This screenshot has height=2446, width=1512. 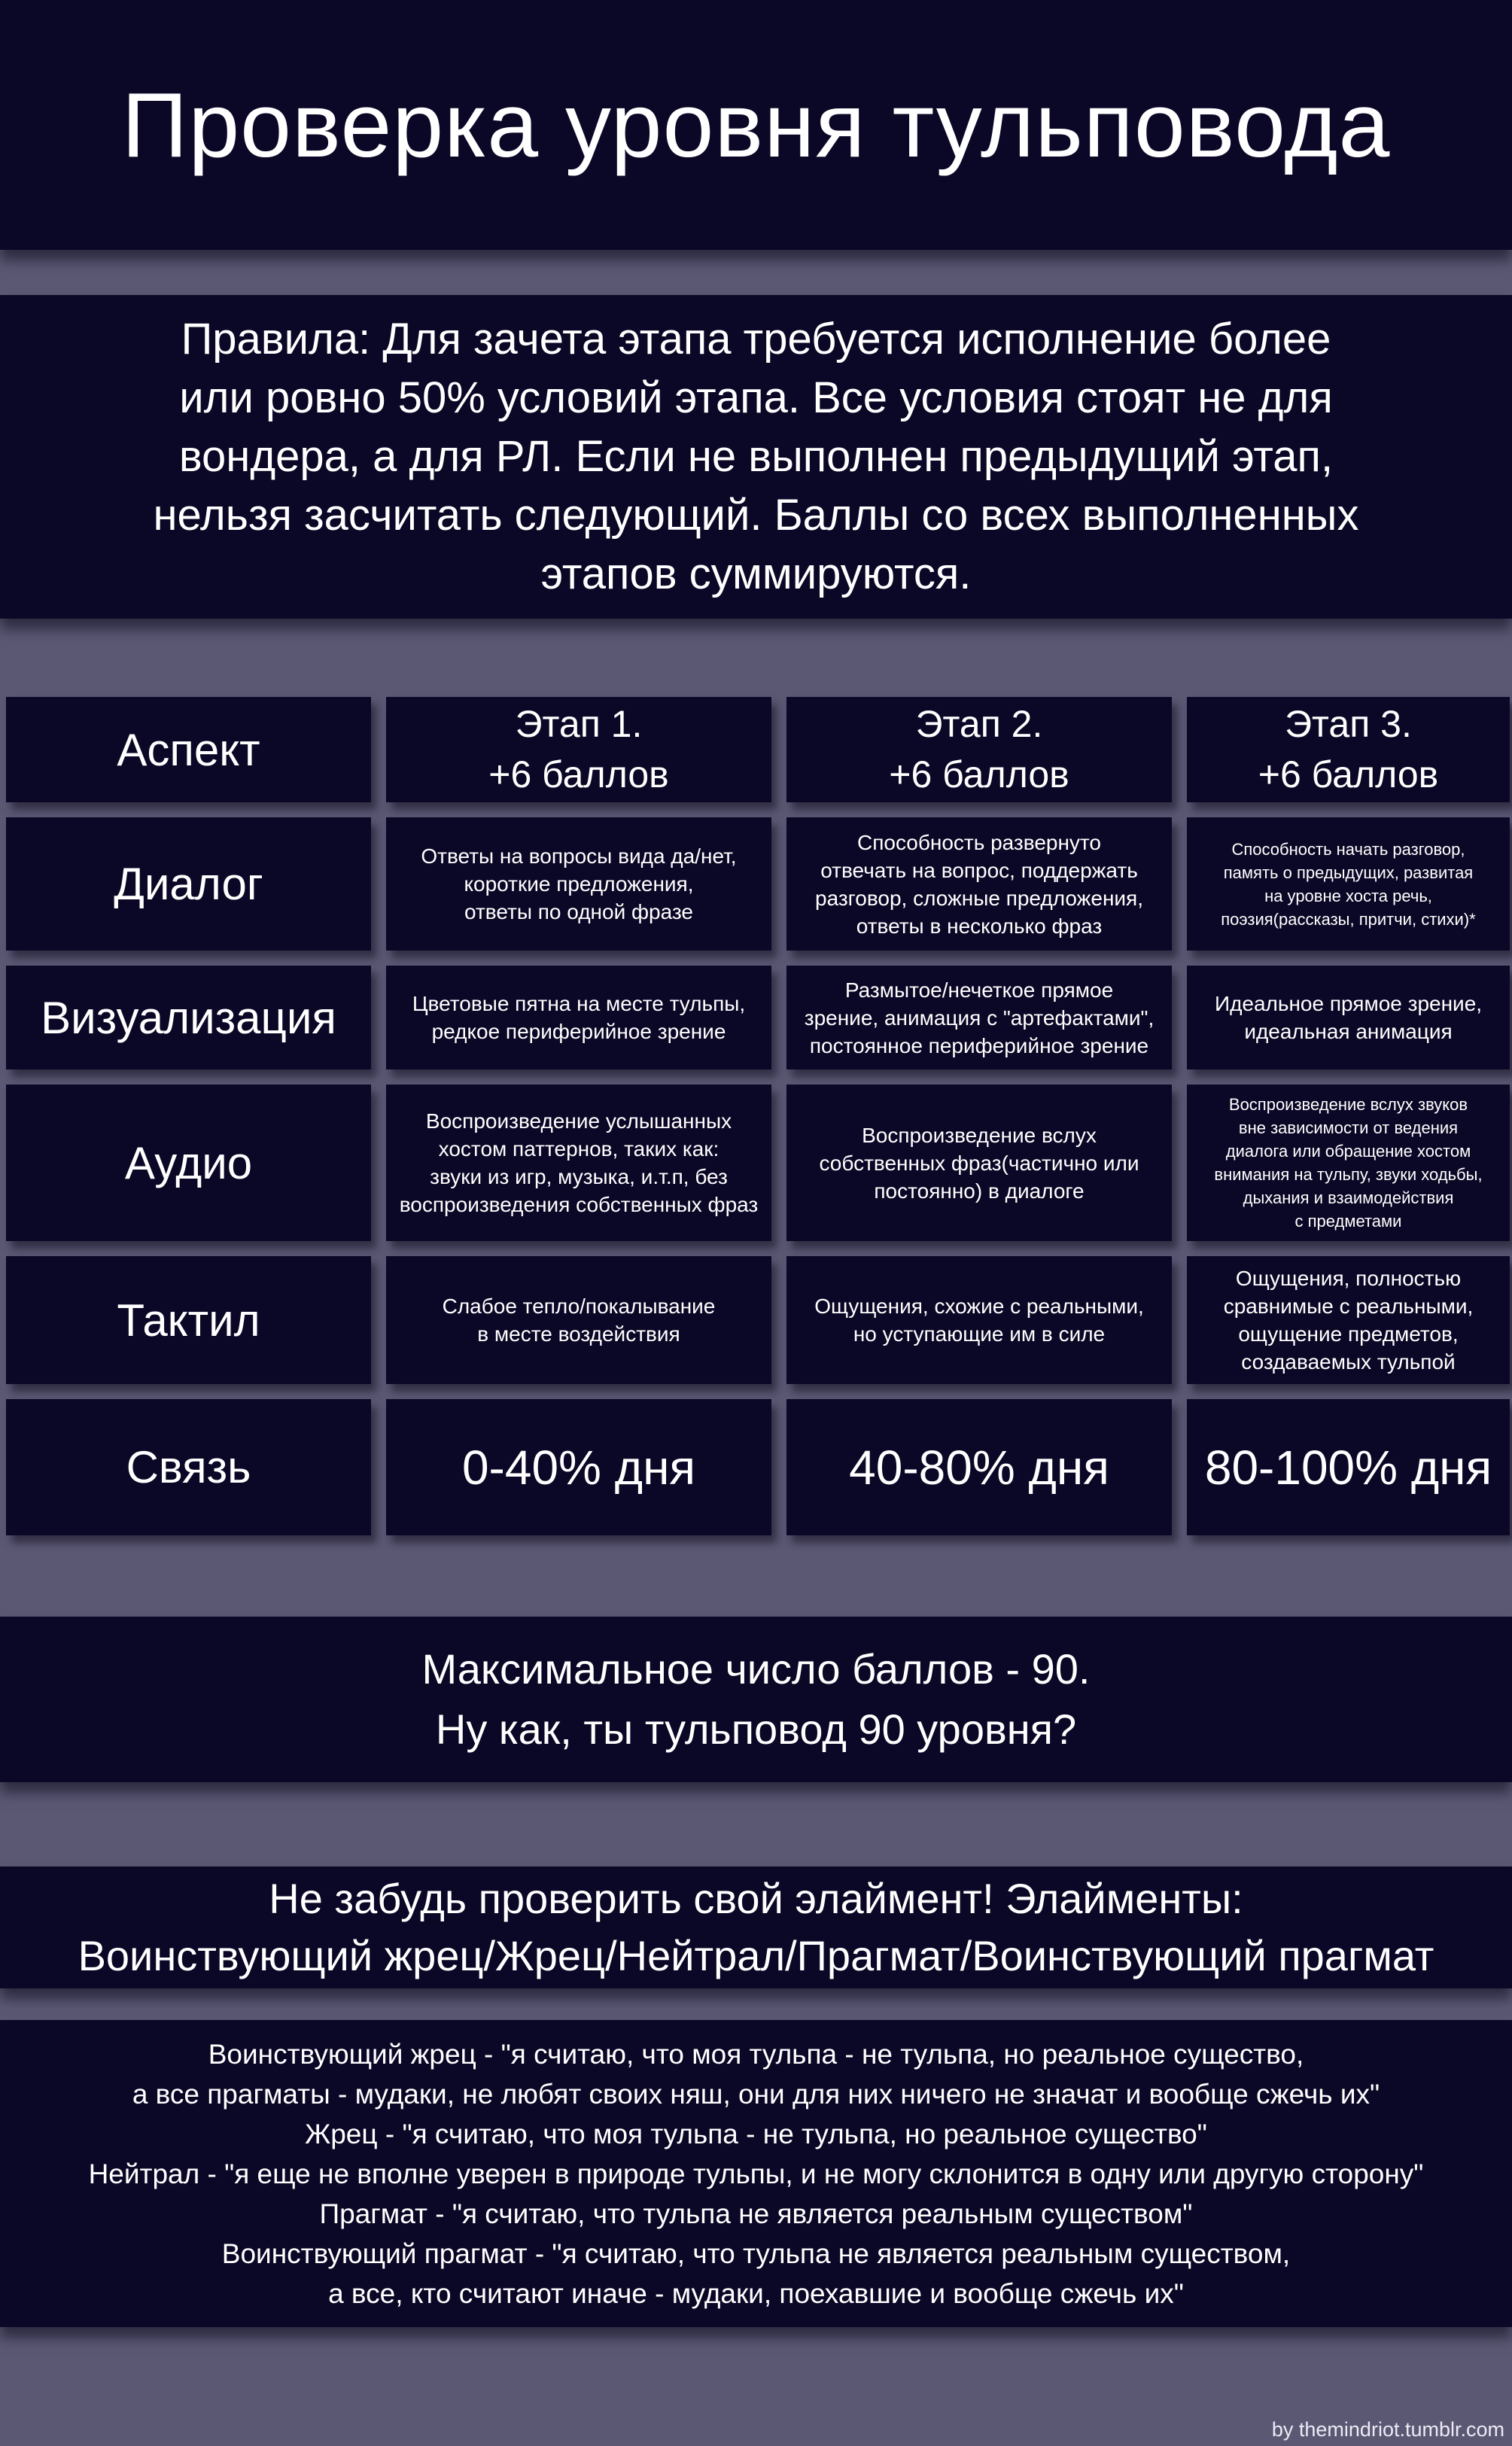 What do you see at coordinates (979, 1467) in the screenshot?
I see `cell-connection-stage2: 40-80% дня` at bounding box center [979, 1467].